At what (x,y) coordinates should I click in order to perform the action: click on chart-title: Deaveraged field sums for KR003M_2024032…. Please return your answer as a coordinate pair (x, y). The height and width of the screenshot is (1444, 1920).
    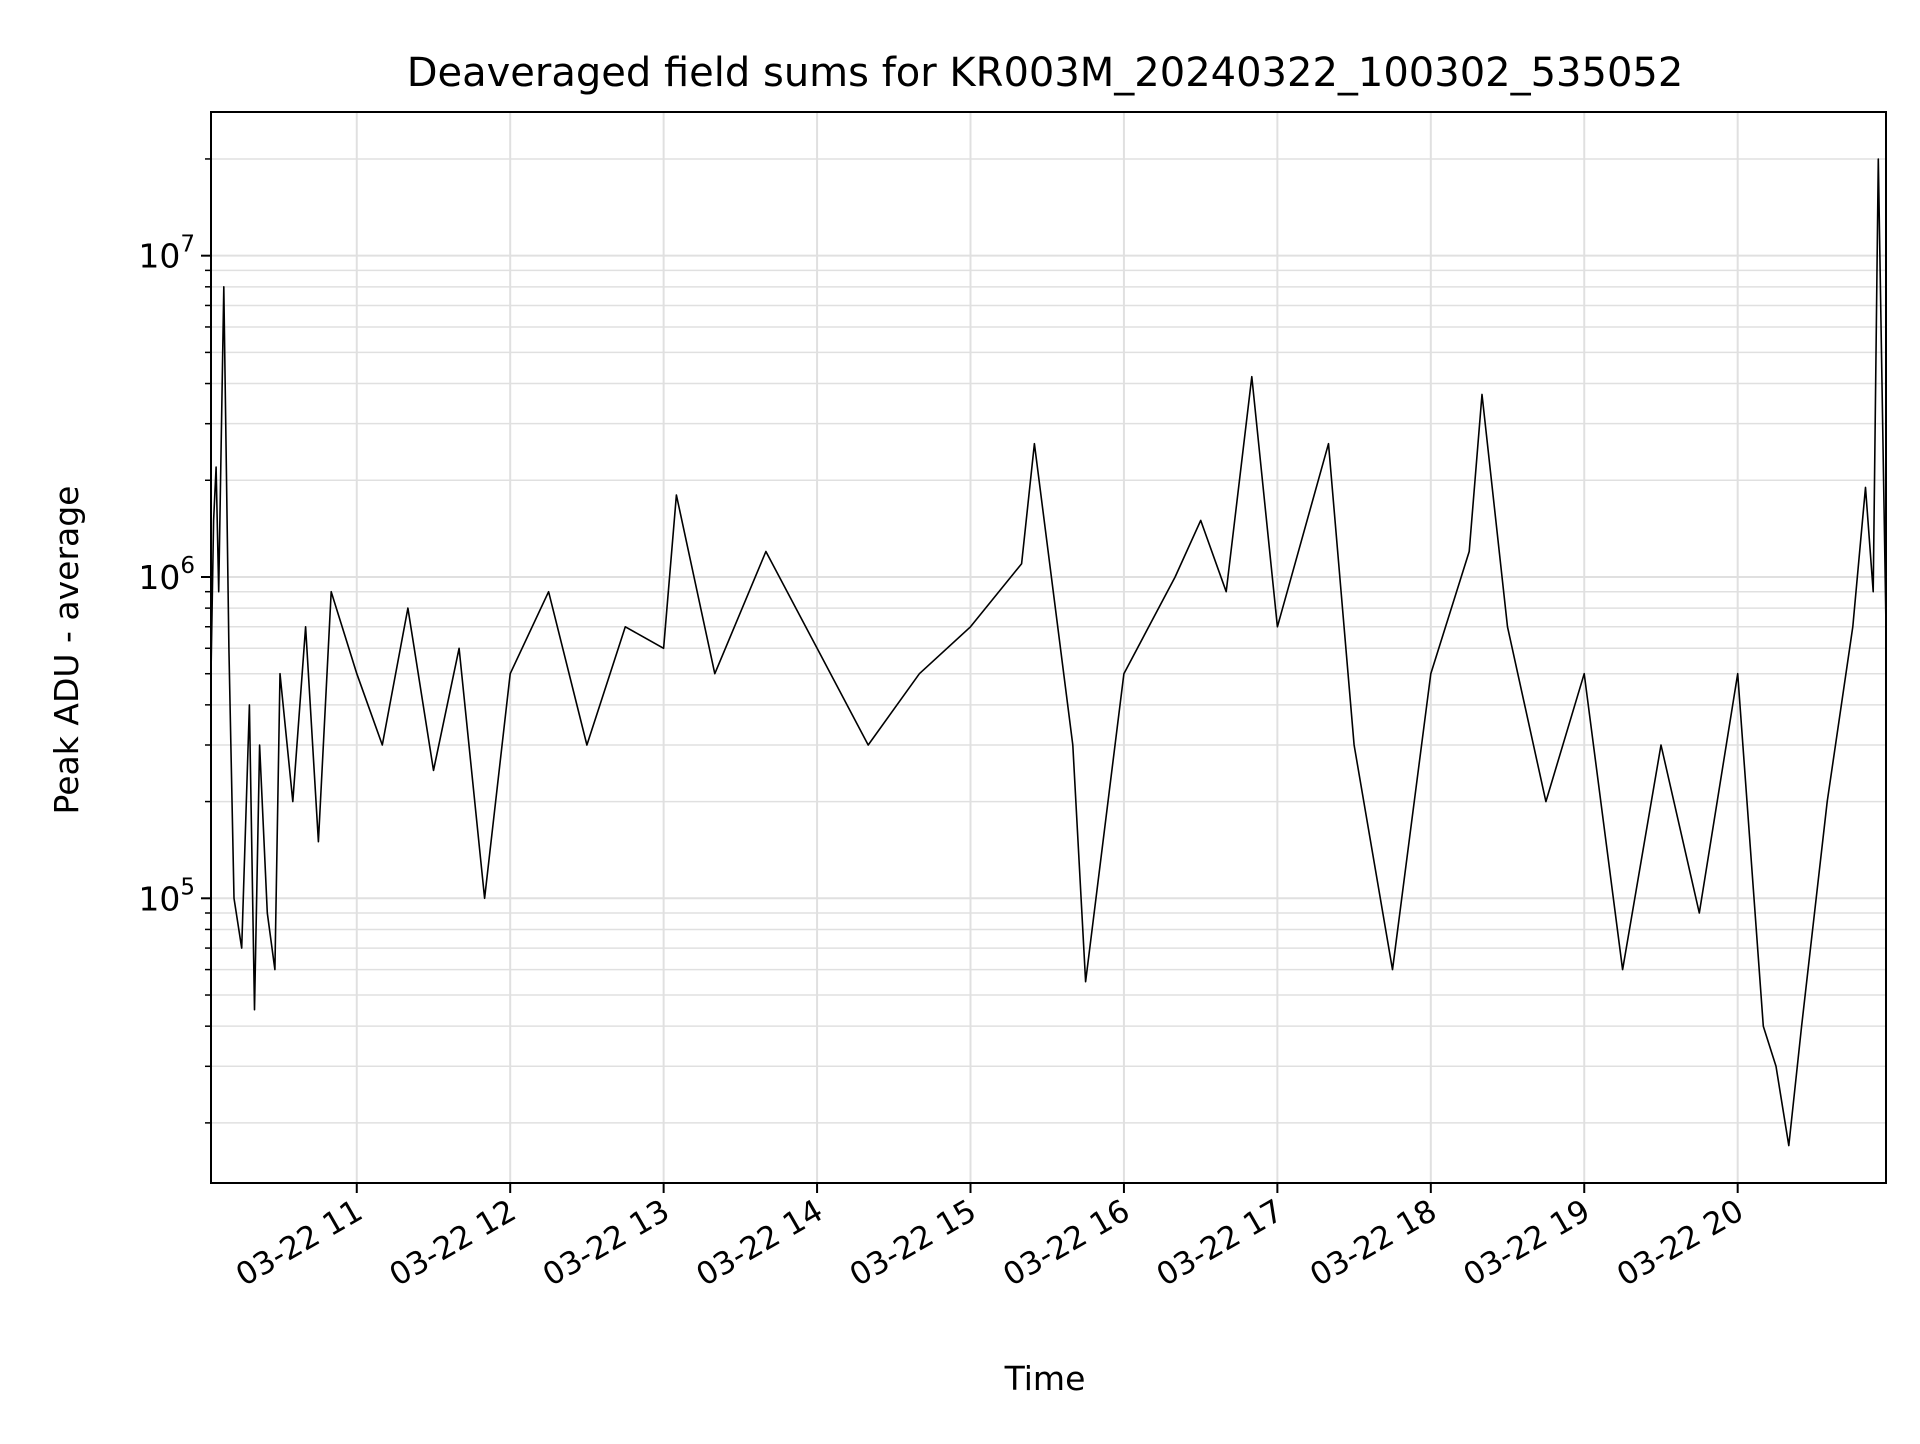
    Looking at the image, I should click on (1045, 73).